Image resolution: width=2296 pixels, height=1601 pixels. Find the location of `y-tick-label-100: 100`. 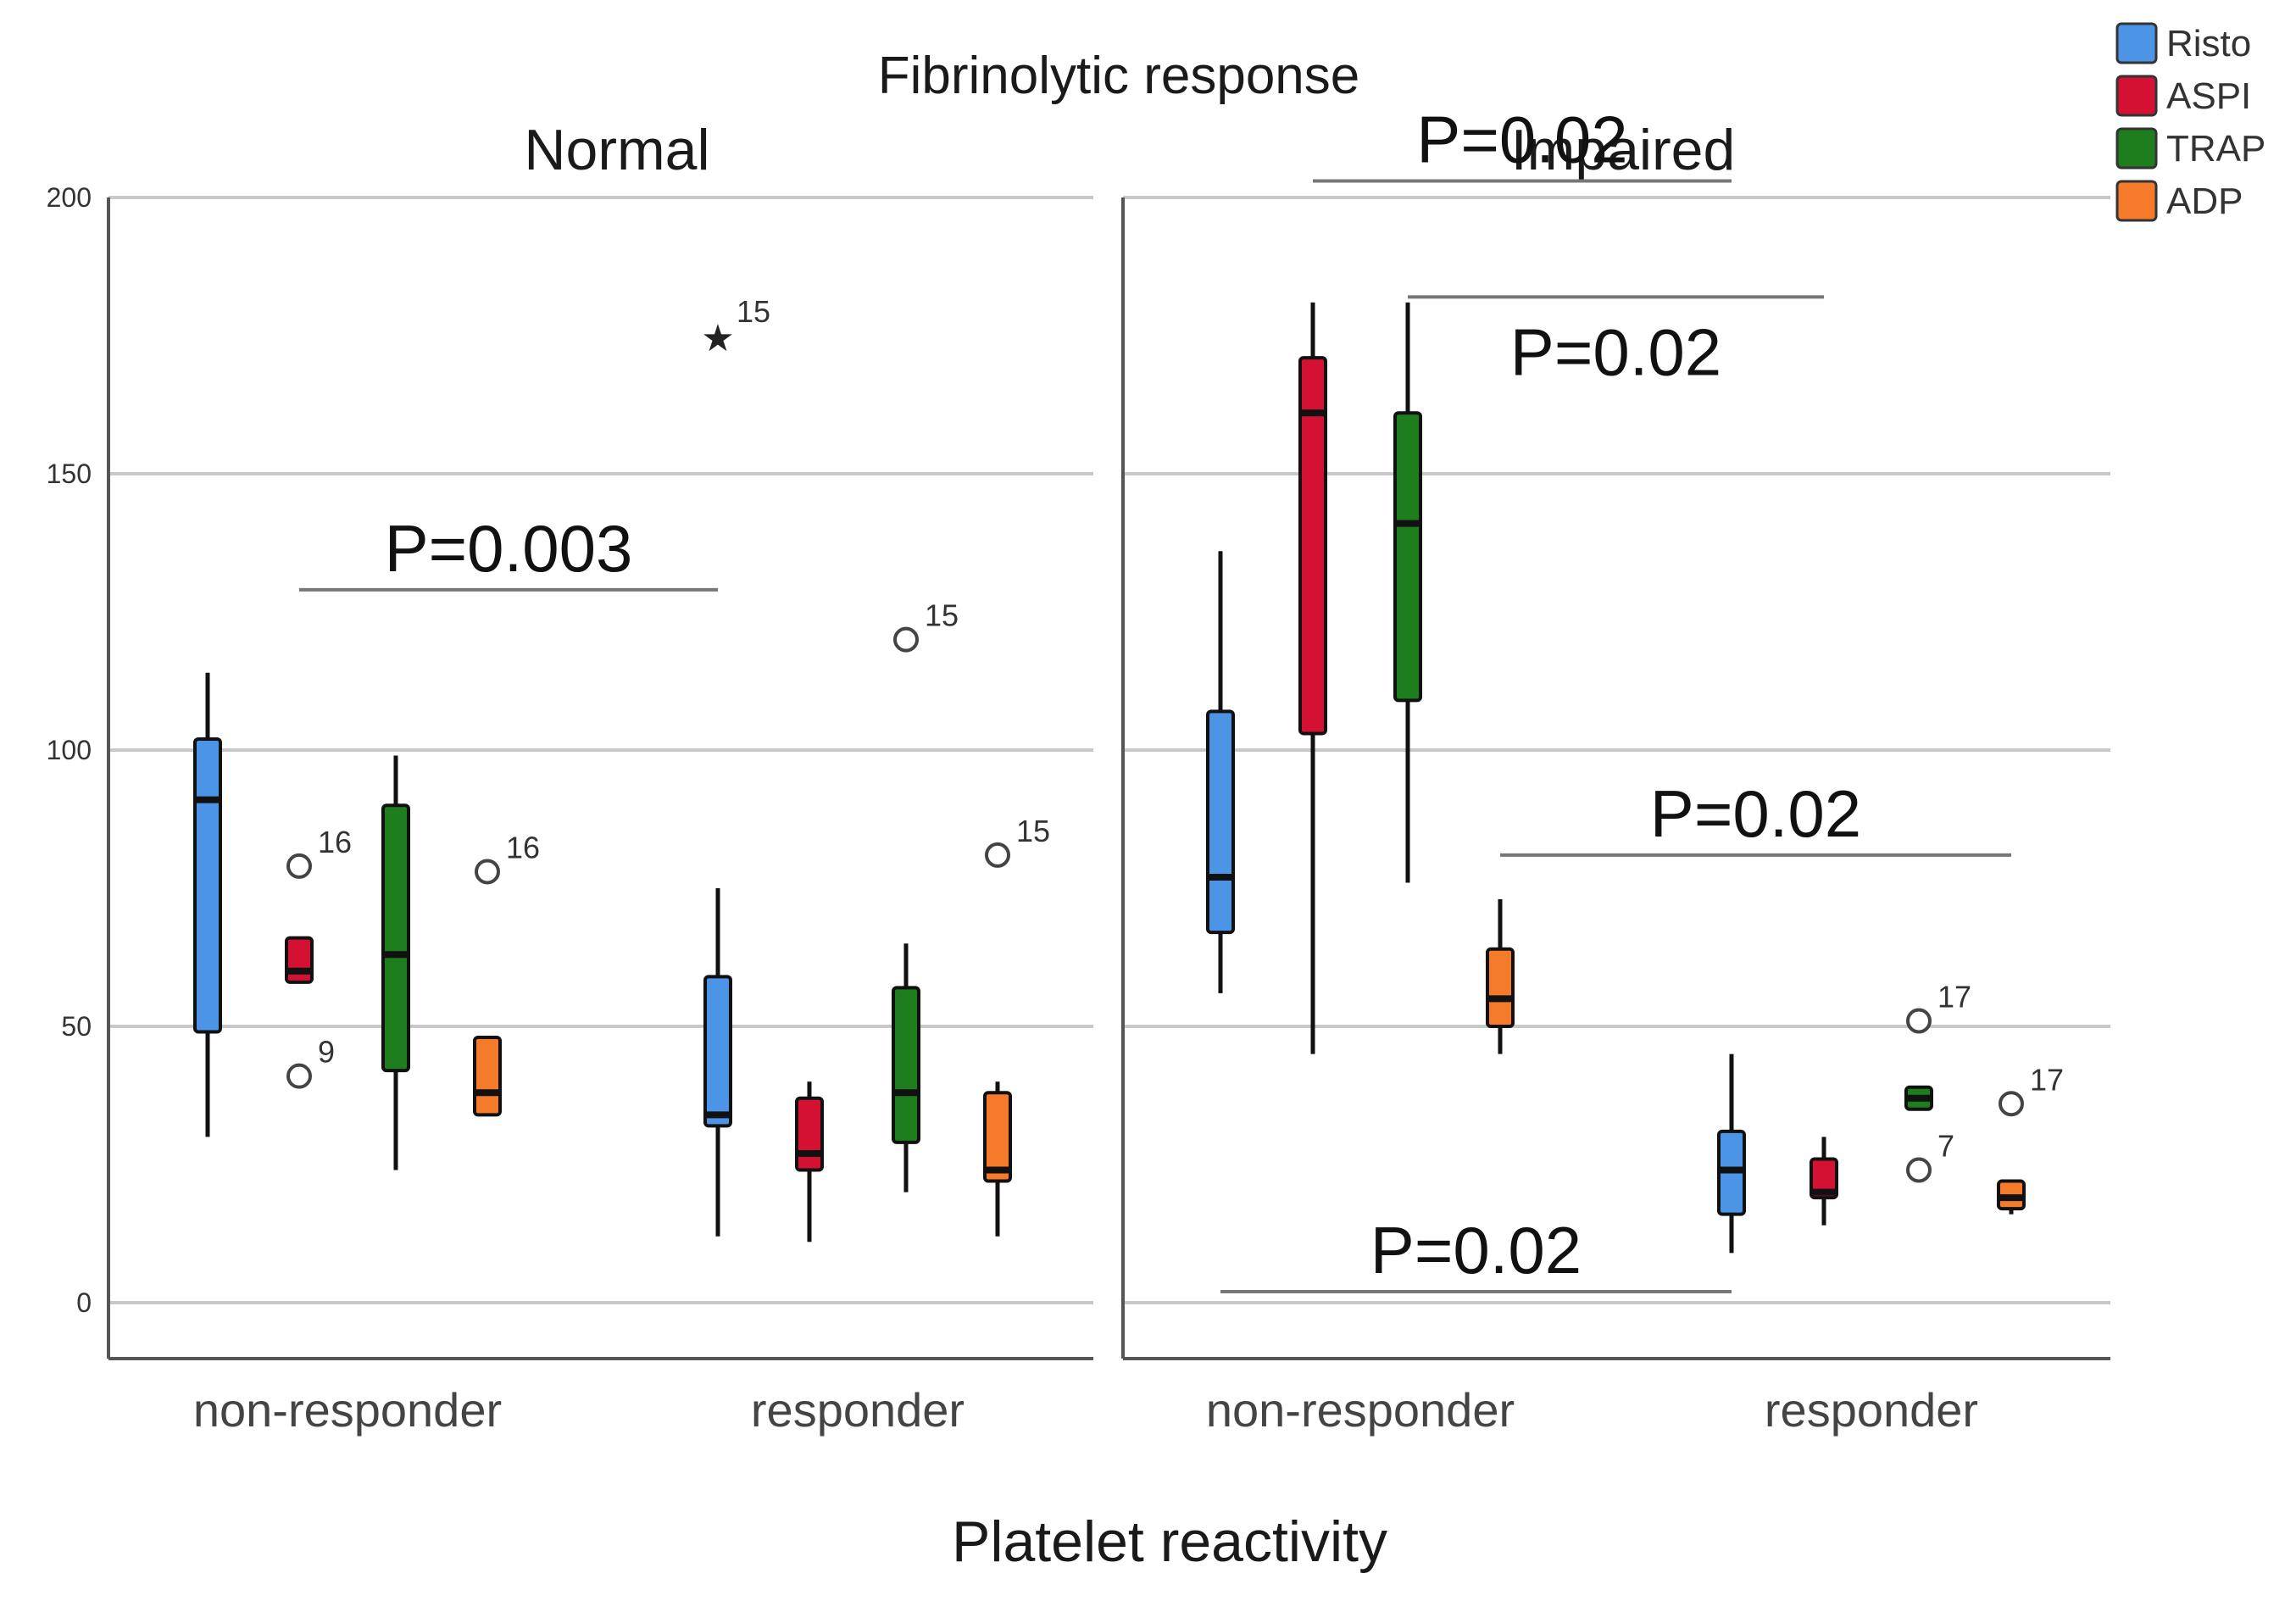

y-tick-label-100: 100 is located at coordinates (69, 750).